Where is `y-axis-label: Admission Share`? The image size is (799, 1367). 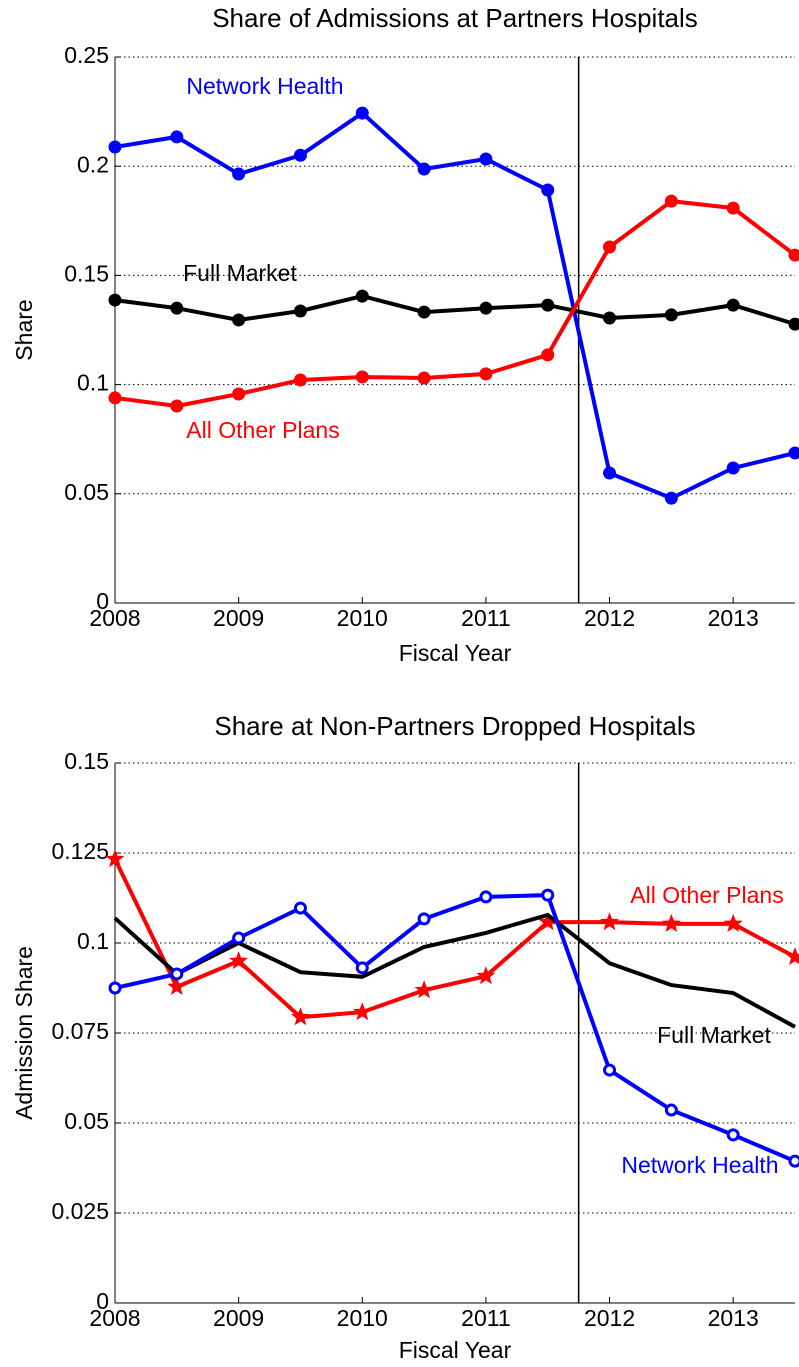 y-axis-label: Admission Share is located at coordinates (24, 1033).